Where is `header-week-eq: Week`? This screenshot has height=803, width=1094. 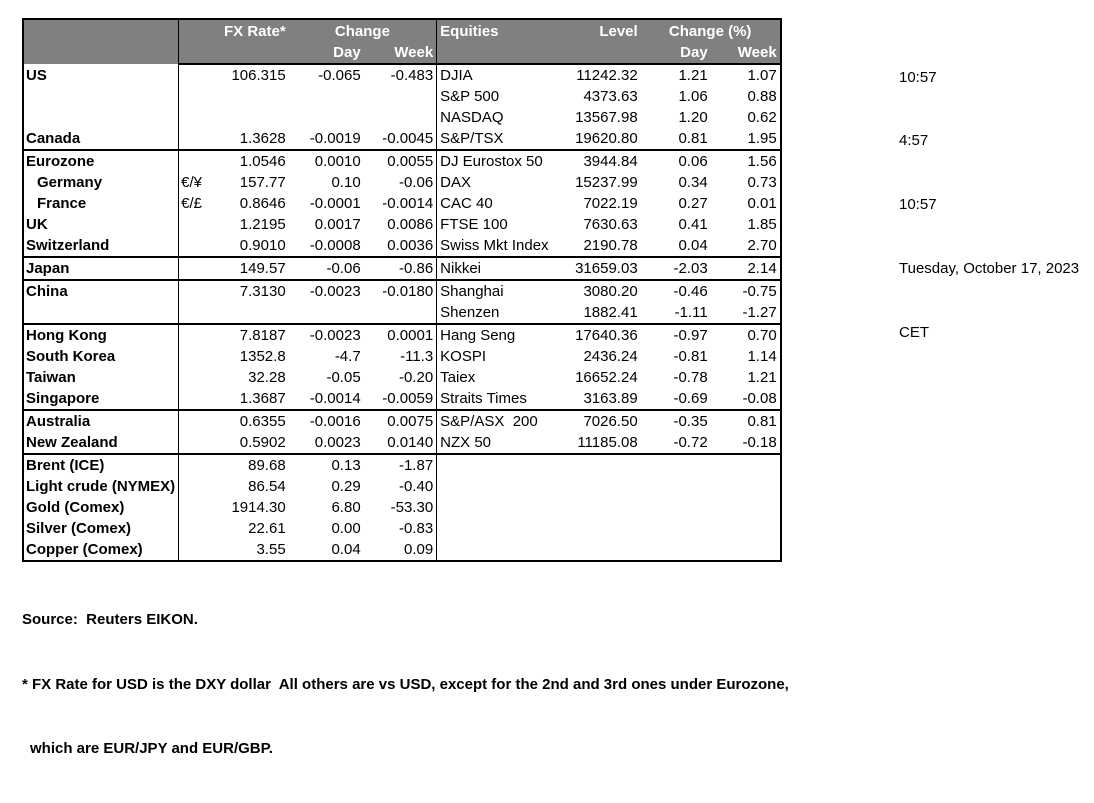 header-week-eq: Week is located at coordinates (745, 53).